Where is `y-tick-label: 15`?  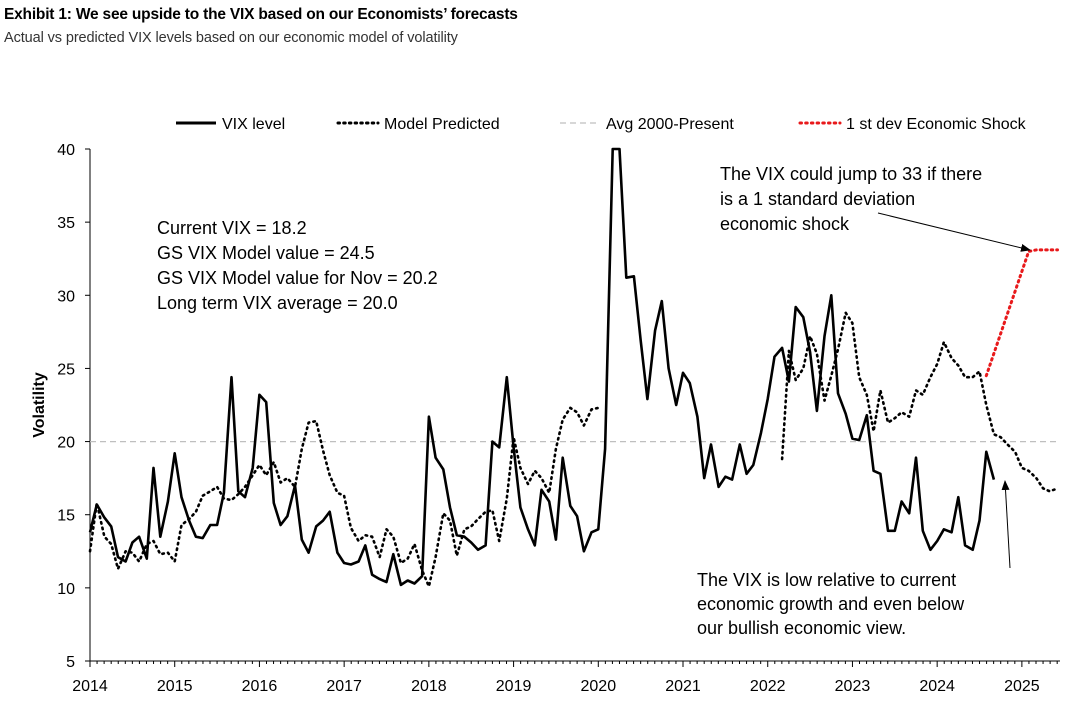
y-tick-label: 15 is located at coordinates (66, 516).